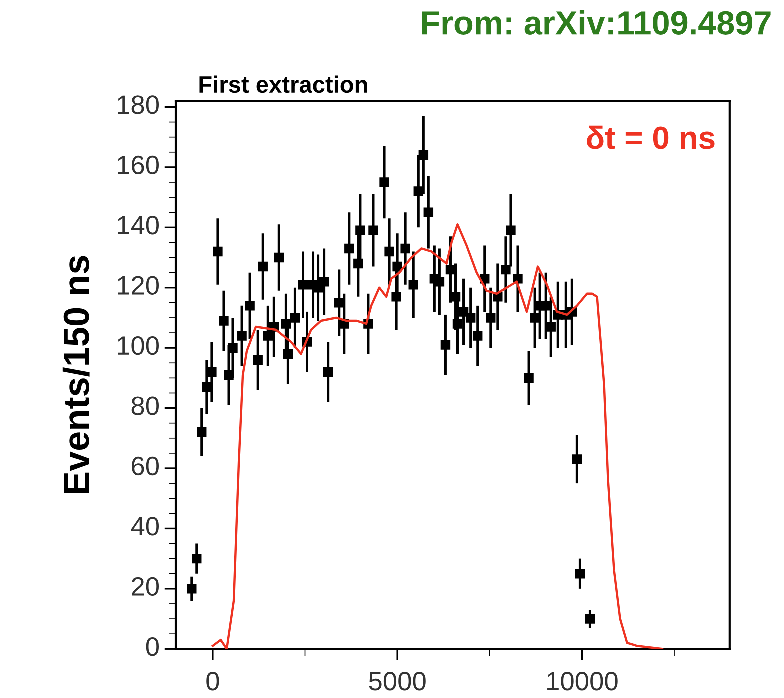 The height and width of the screenshot is (698, 784). Describe the element at coordinates (146, 466) in the screenshot. I see `y-tick-label: 60` at that location.